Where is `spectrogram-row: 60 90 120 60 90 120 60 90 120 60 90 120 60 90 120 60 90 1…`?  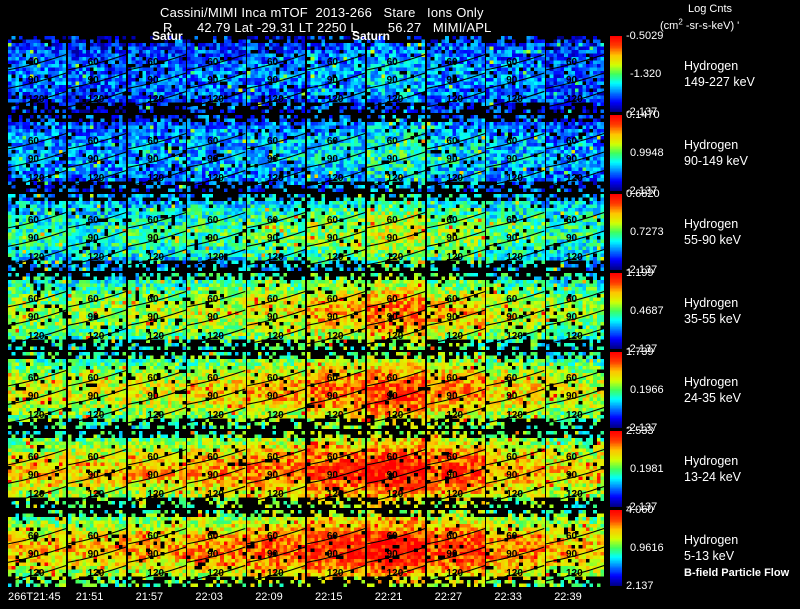 spectrogram-row: 60 90 120 60 90 120 60 90 120 60 90 120 60 90 120 60 90 1… is located at coordinates (307, 311).